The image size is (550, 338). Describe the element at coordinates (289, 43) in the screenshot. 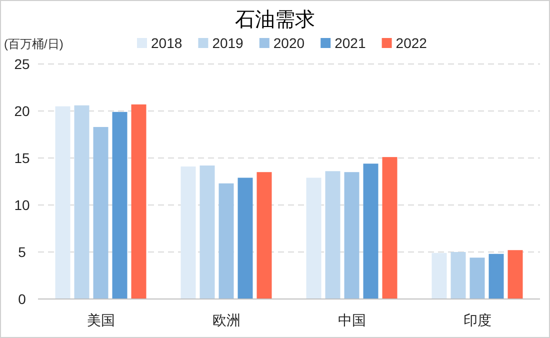

I see `legend-label: 2020` at that location.